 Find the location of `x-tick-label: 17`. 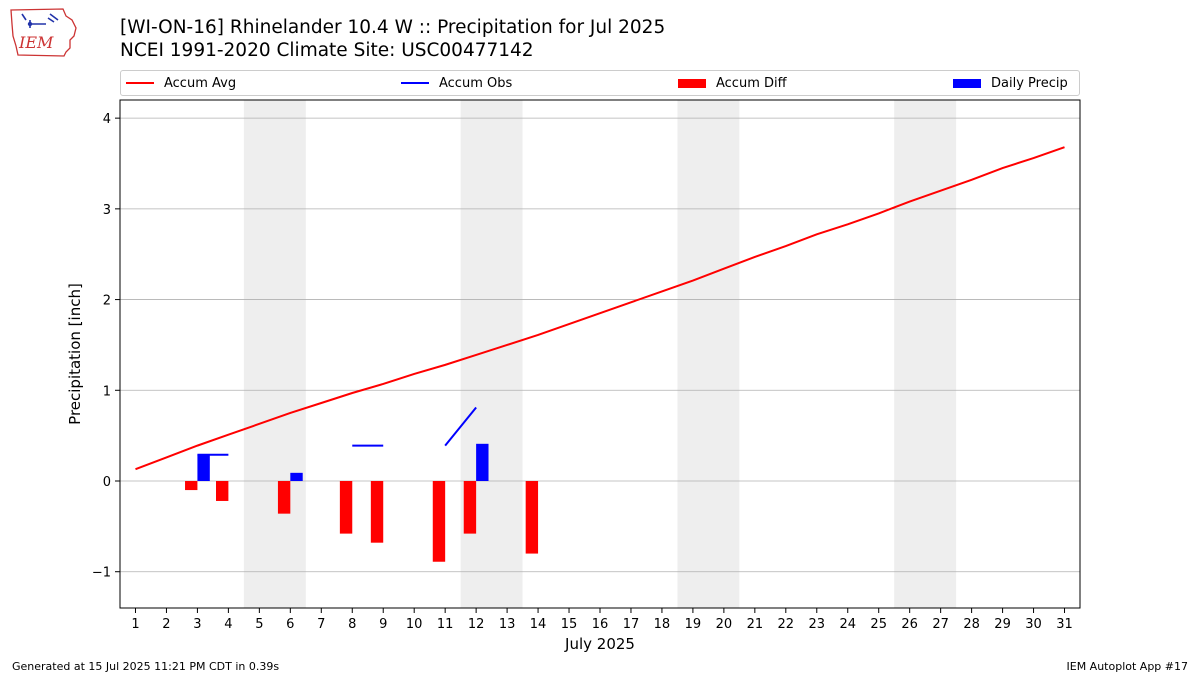

x-tick-label: 17 is located at coordinates (631, 624).